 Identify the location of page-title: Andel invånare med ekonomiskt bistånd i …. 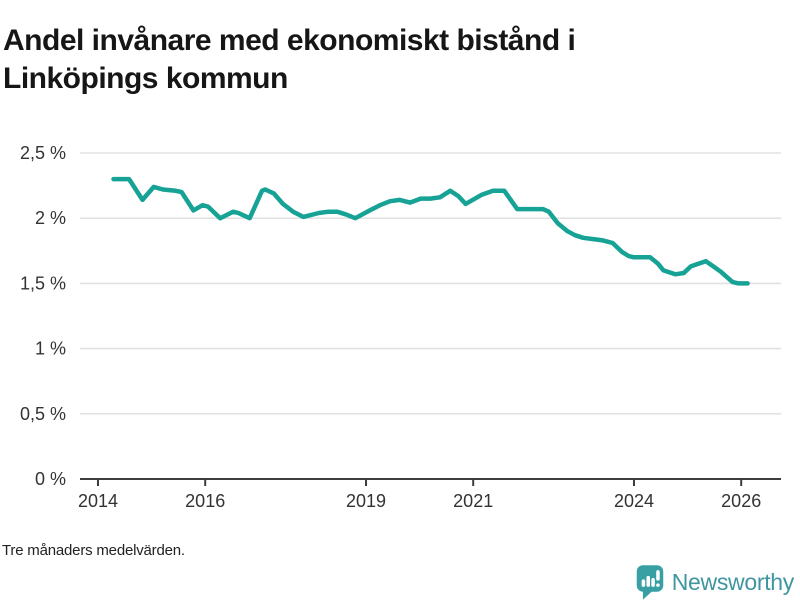
(289, 60).